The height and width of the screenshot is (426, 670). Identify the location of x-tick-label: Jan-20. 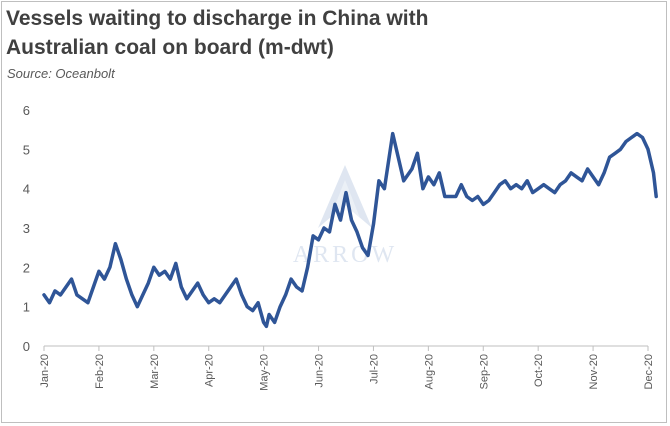
(45, 371).